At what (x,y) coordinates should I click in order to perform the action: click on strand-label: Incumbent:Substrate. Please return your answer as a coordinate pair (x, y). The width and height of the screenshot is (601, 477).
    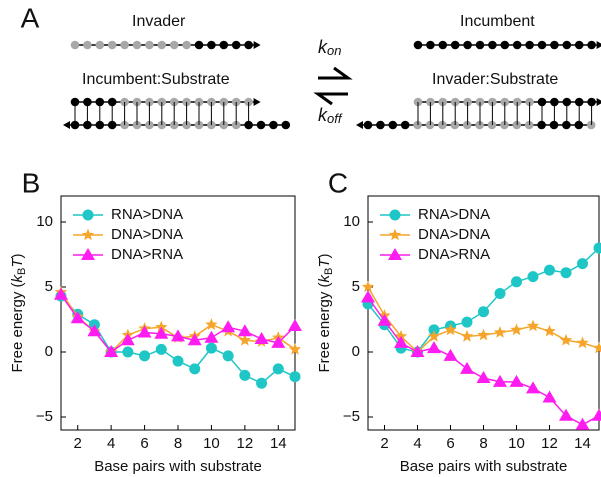
    Looking at the image, I should click on (156, 79).